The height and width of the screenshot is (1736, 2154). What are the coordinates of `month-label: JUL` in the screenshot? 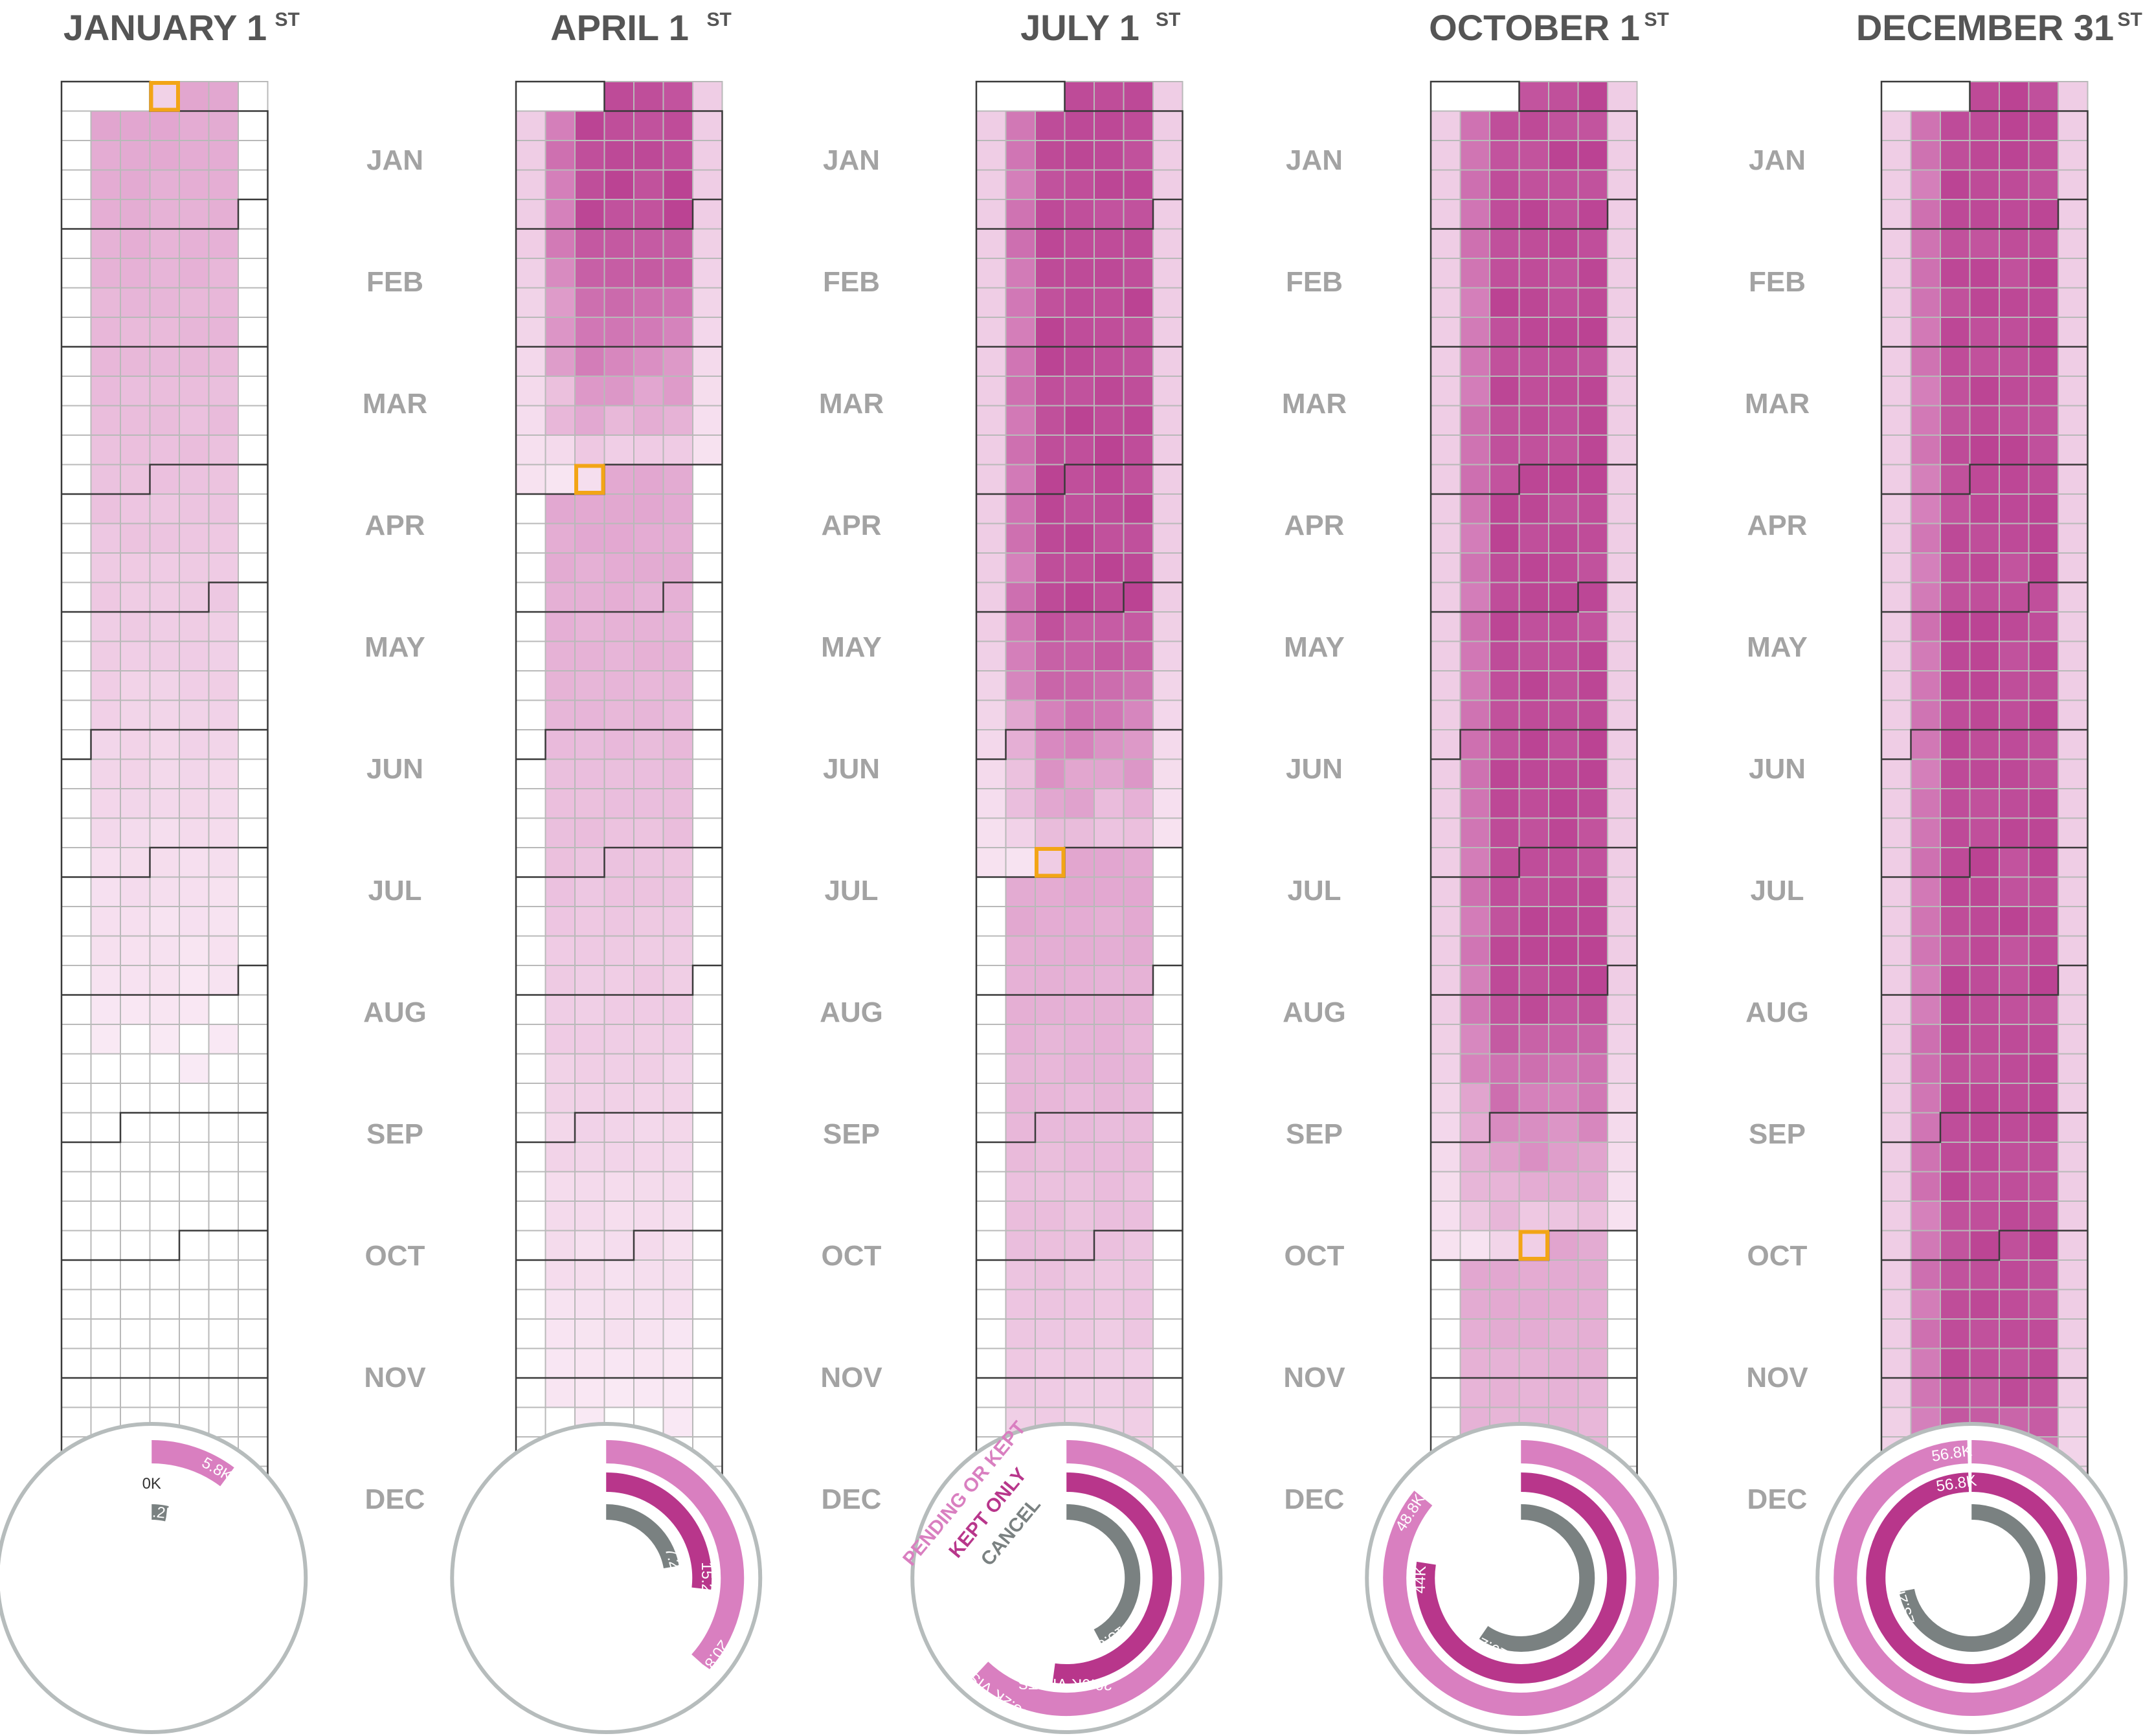 It's located at (1314, 891).